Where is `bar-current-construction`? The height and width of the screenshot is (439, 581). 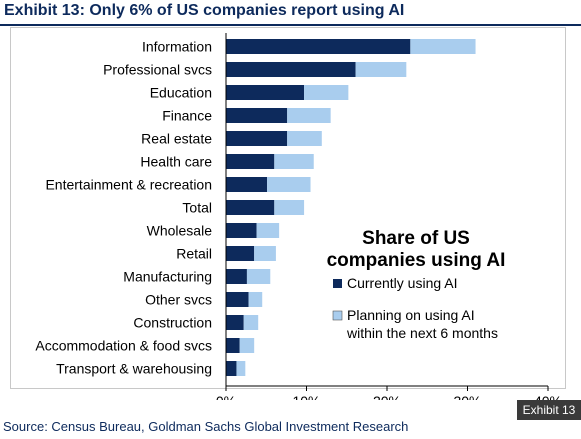
bar-current-construction is located at coordinates (235, 322).